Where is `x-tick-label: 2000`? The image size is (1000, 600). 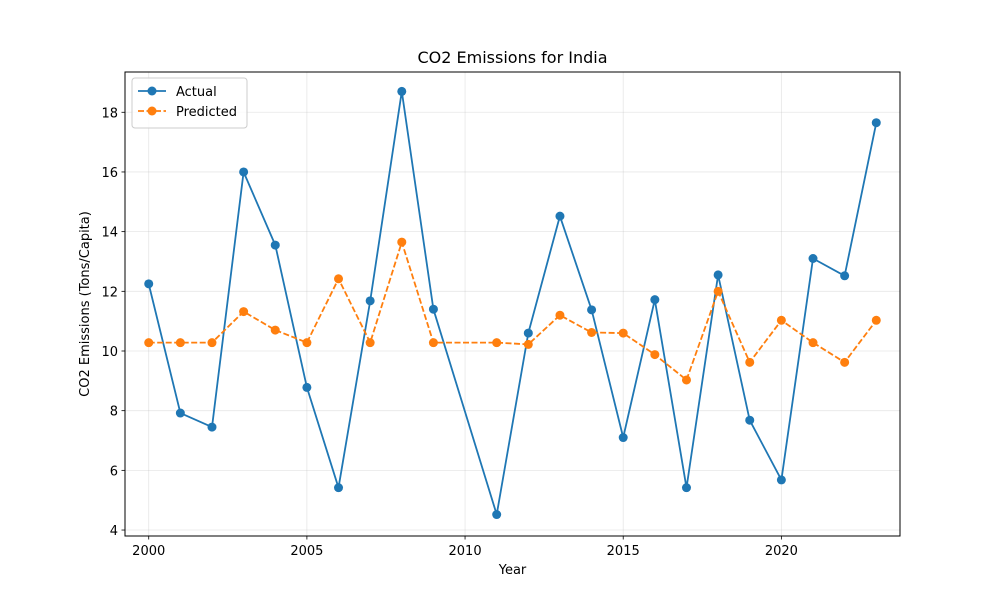
x-tick-label: 2000 is located at coordinates (148, 551).